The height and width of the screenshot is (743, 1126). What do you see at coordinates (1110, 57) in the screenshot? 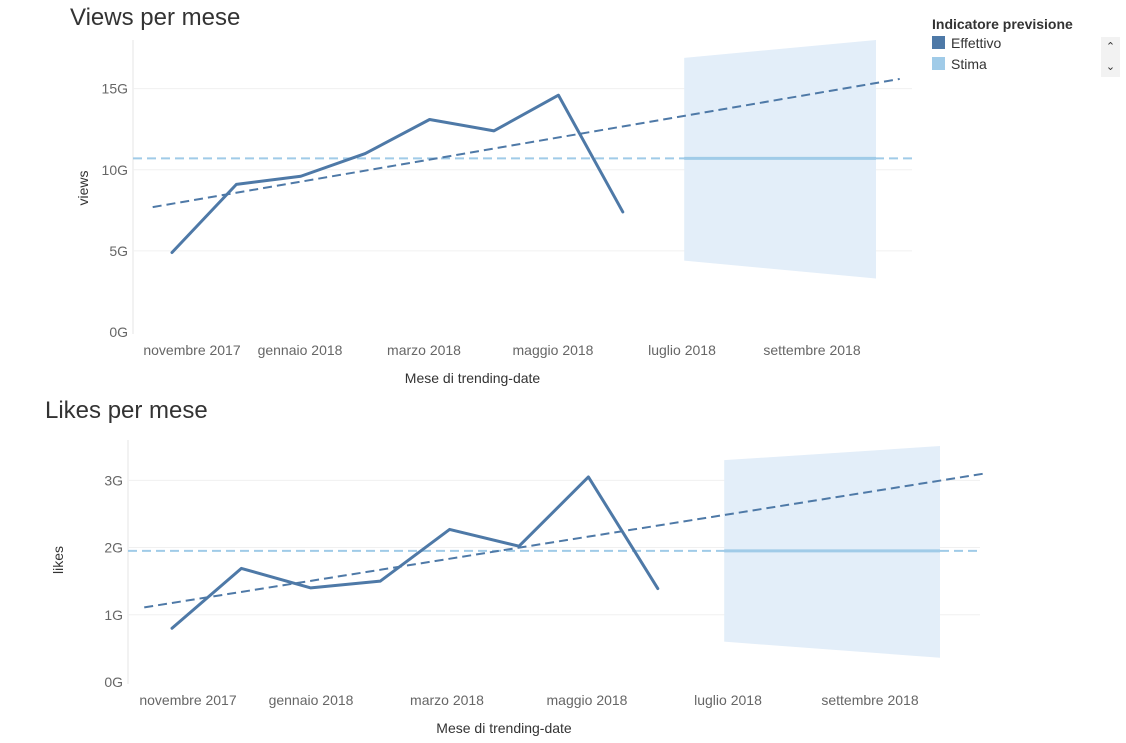
I see `legend-scrollbar: ⌃ ⌄` at bounding box center [1110, 57].